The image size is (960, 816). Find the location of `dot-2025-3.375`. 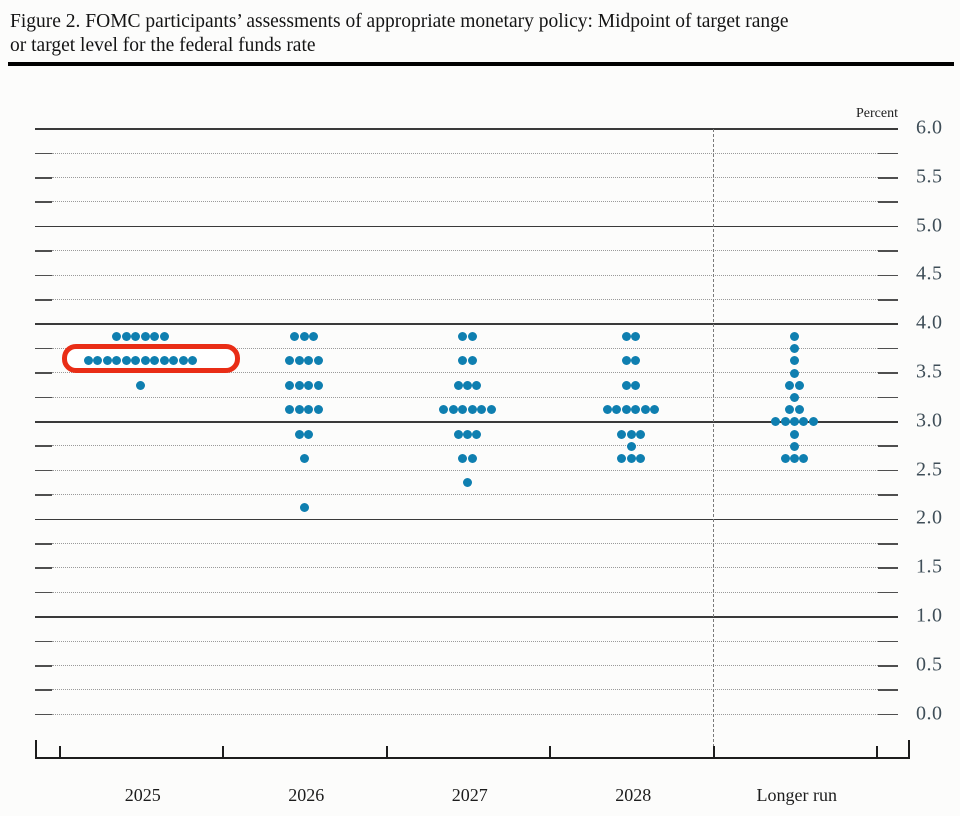

dot-2025-3.375 is located at coordinates (140, 385).